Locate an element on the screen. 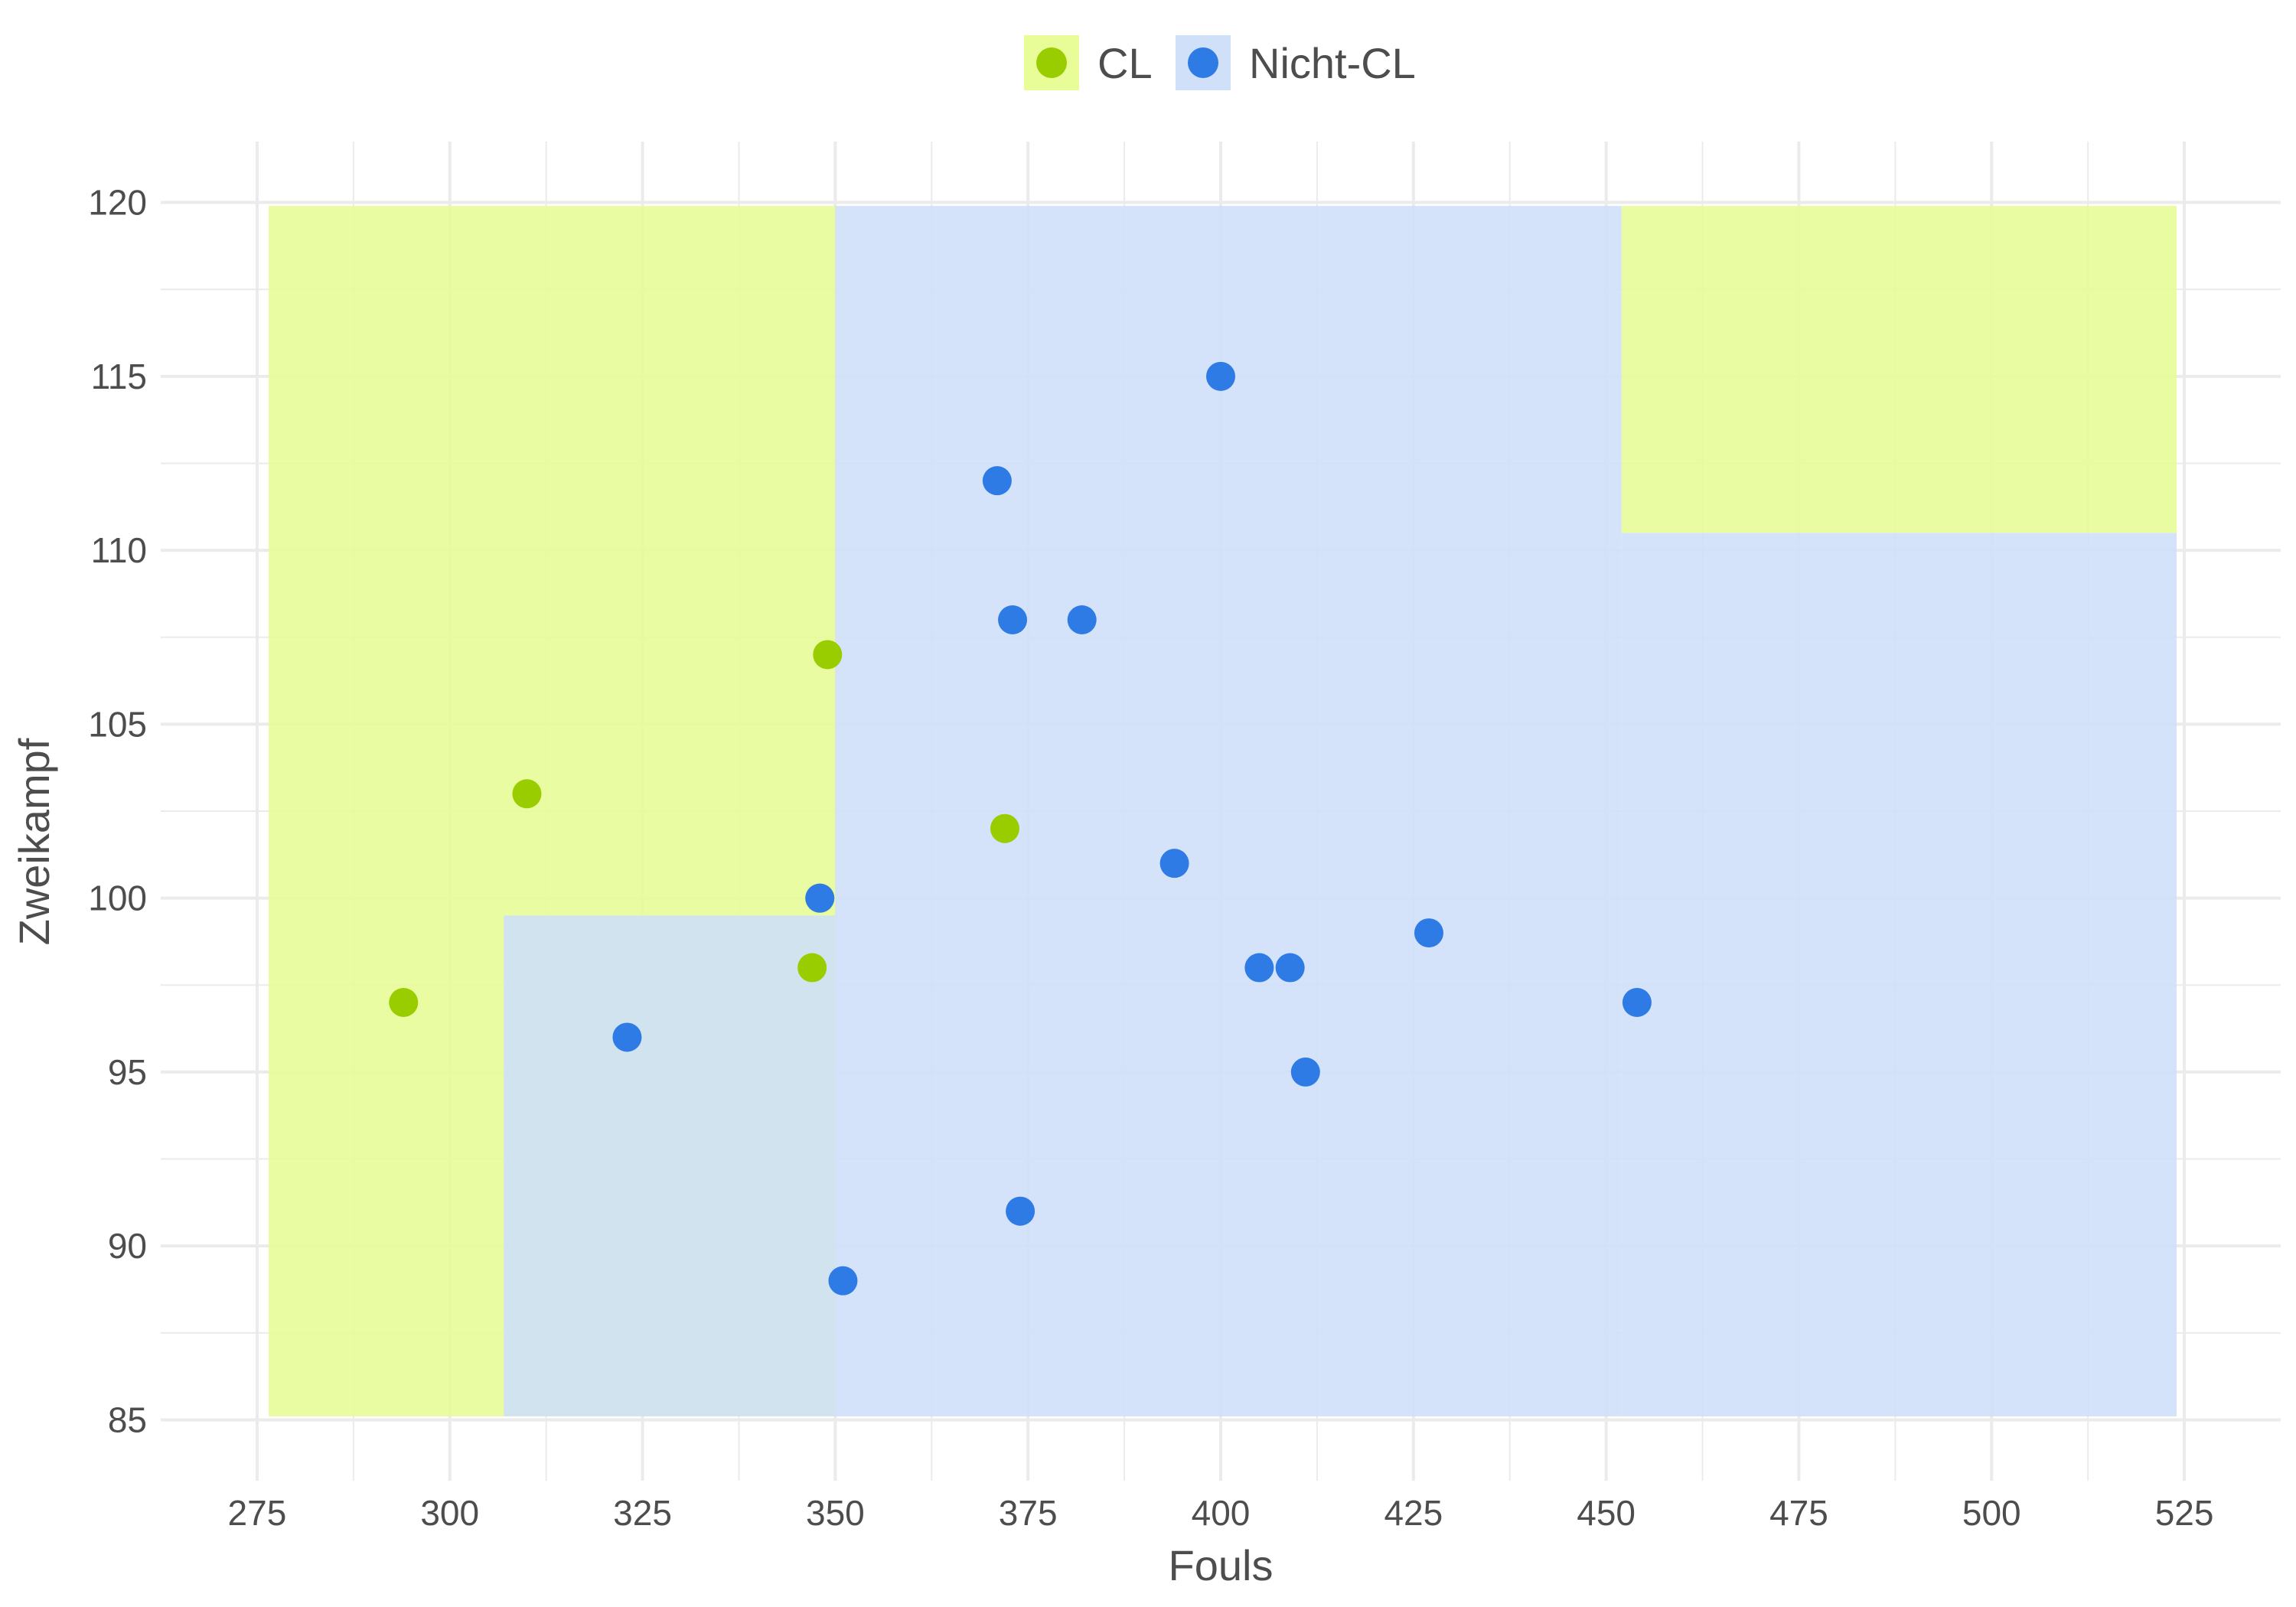 The image size is (2296, 1607). x-tick-label: 525 is located at coordinates (2184, 1513).